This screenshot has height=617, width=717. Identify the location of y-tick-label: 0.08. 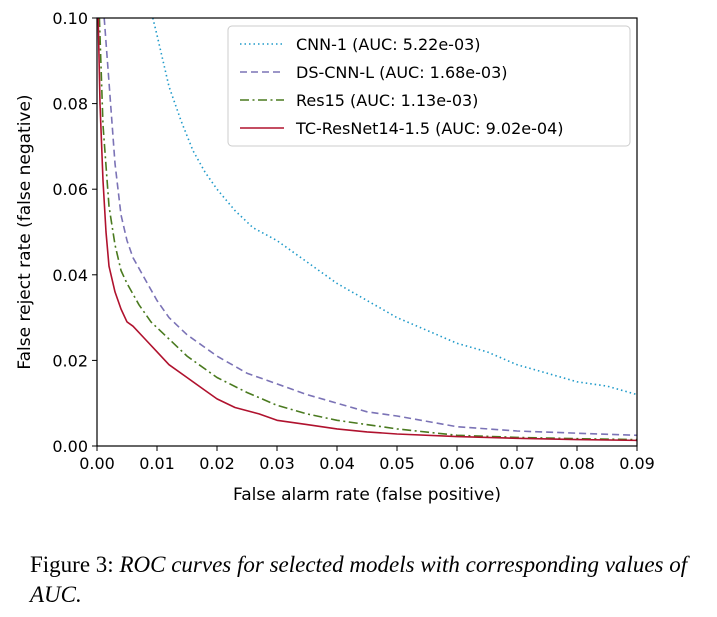
(70, 104).